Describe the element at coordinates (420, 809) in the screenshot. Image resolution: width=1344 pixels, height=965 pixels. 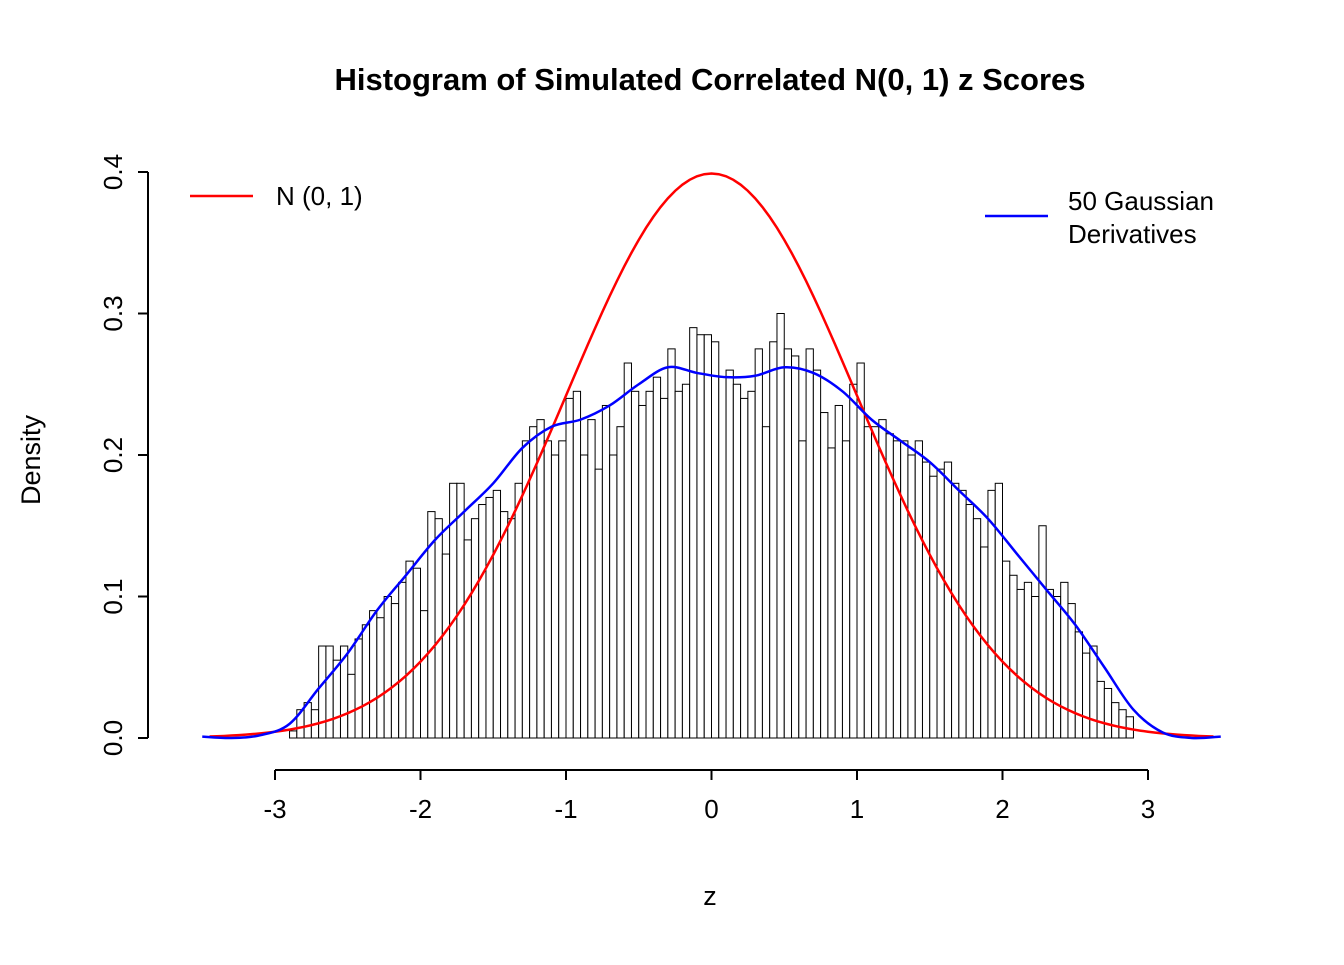
I see `x-tick-label: -2` at that location.